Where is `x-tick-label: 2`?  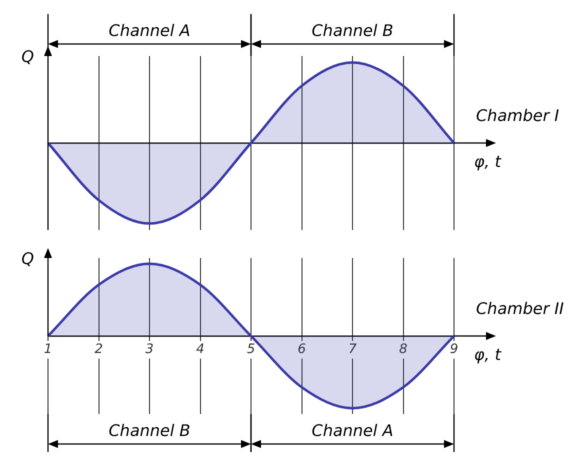
x-tick-label: 2 is located at coordinates (98, 350).